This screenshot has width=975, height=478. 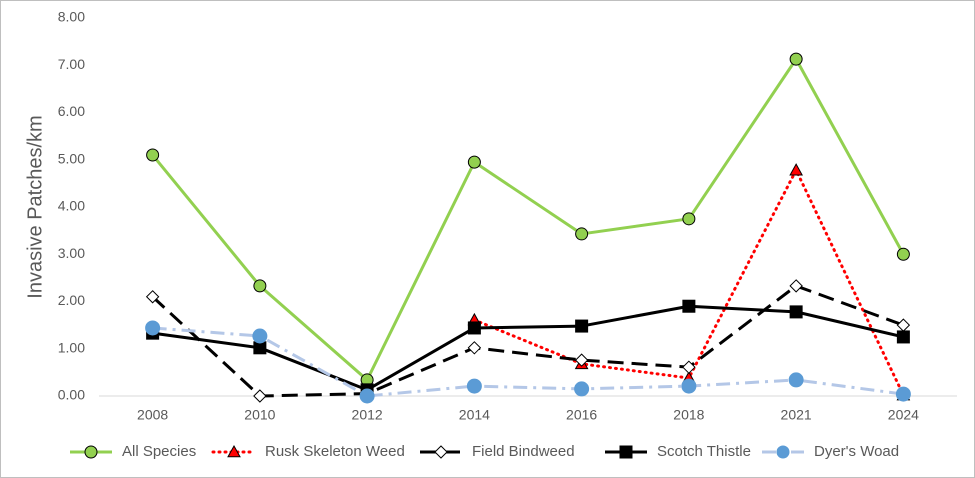 I want to click on y-tick-label: 7.00, so click(x=71, y=64).